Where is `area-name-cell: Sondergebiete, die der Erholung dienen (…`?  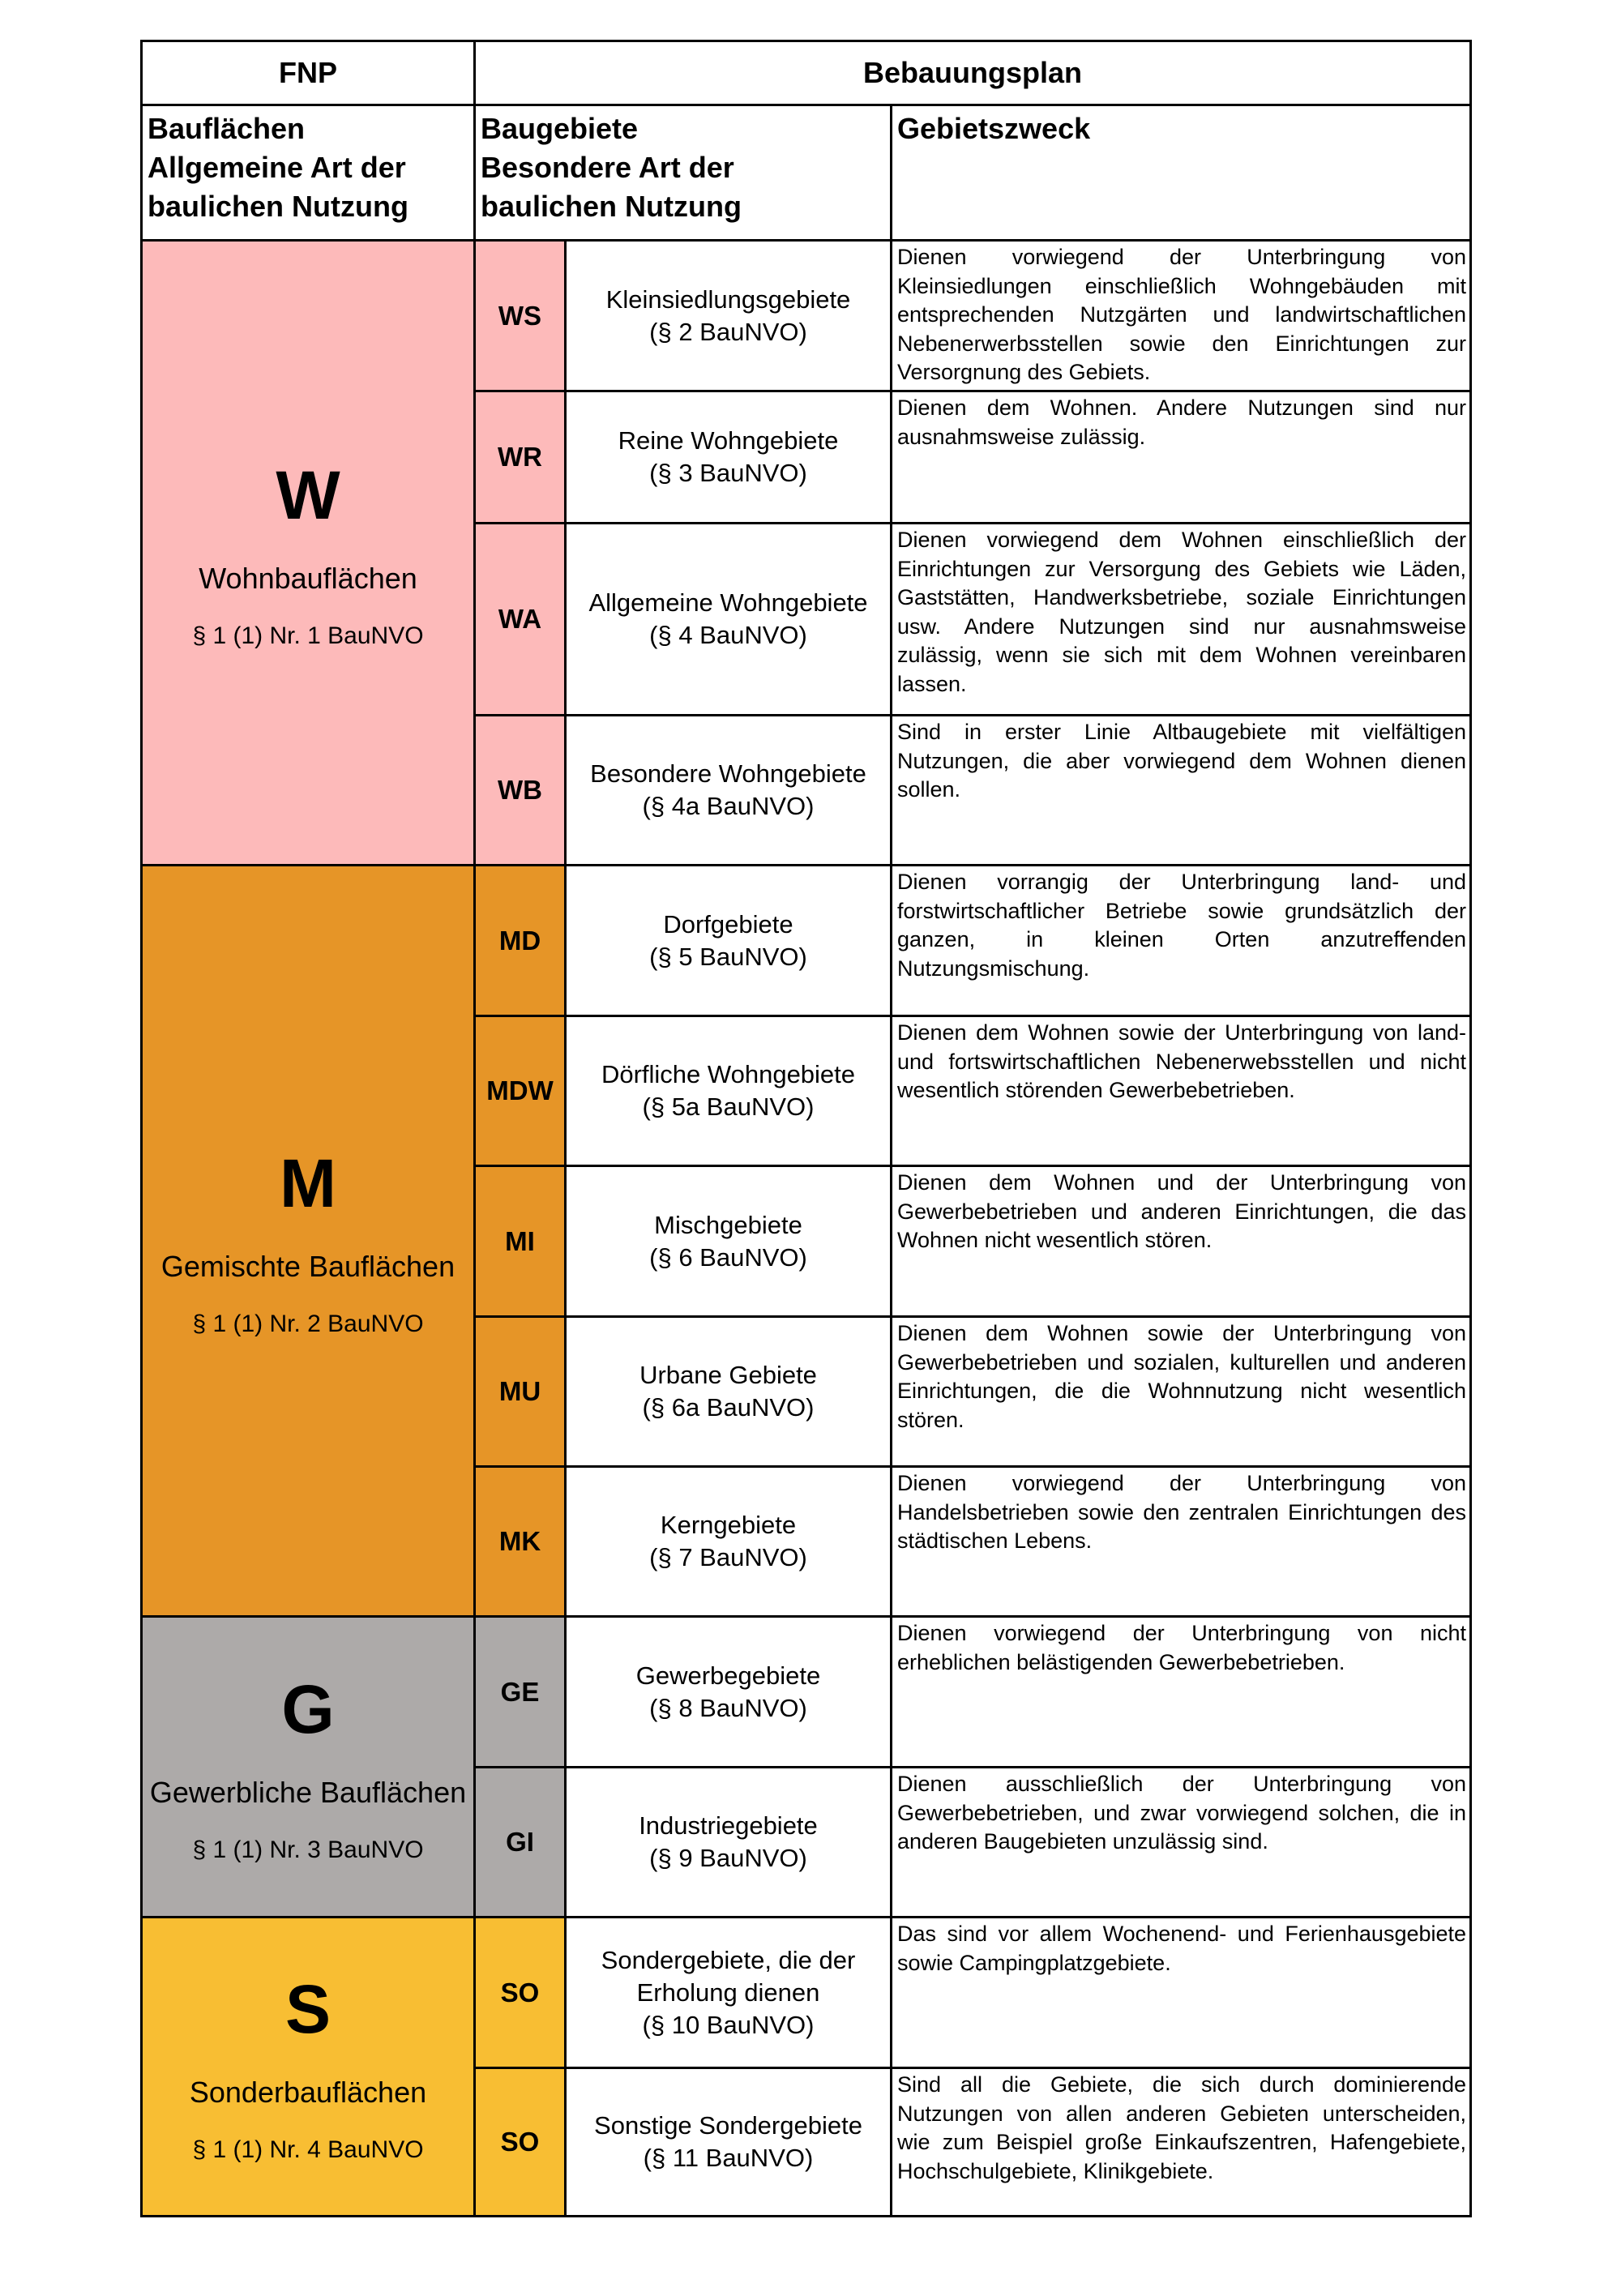 area-name-cell: Sondergebiete, die der Erholung dienen (… is located at coordinates (728, 1992).